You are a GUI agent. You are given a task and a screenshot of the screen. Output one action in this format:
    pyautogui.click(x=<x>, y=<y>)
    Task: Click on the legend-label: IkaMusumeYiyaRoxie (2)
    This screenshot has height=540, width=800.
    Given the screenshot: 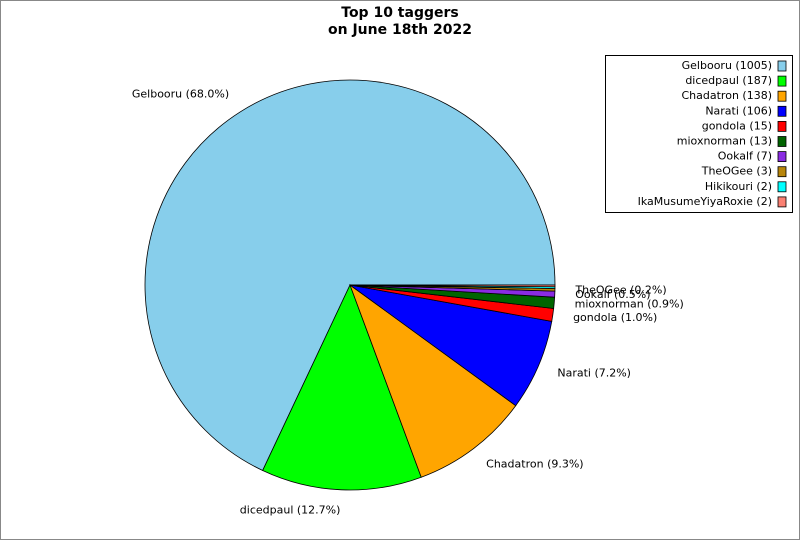 What is the action you would take?
    pyautogui.click(x=705, y=201)
    